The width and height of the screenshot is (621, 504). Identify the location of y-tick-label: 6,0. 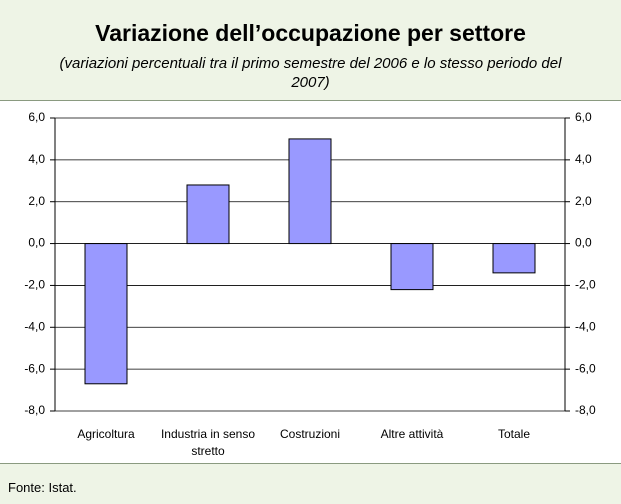
(36, 117).